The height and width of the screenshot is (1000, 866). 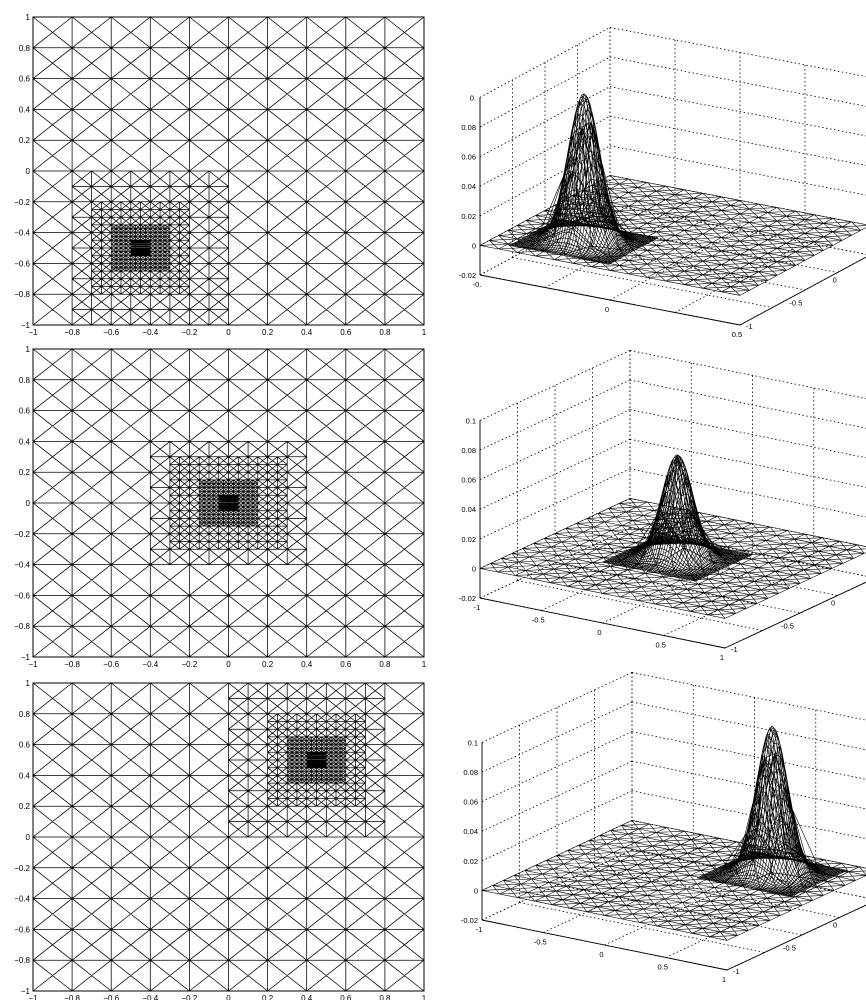 What do you see at coordinates (22, 595) in the screenshot?
I see `y-tick-label: −0.6` at bounding box center [22, 595].